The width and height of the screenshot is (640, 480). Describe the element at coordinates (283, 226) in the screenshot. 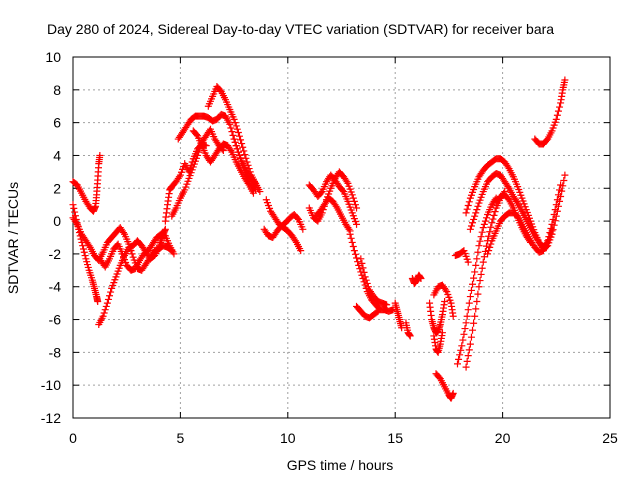

I see `series-sat-m` at that location.